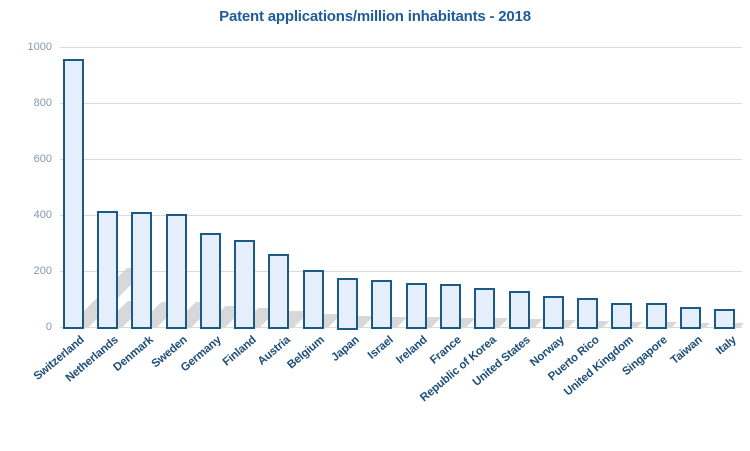 Image resolution: width=750 pixels, height=451 pixels. Describe the element at coordinates (382, 304) in the screenshot. I see `bar-israel` at that location.